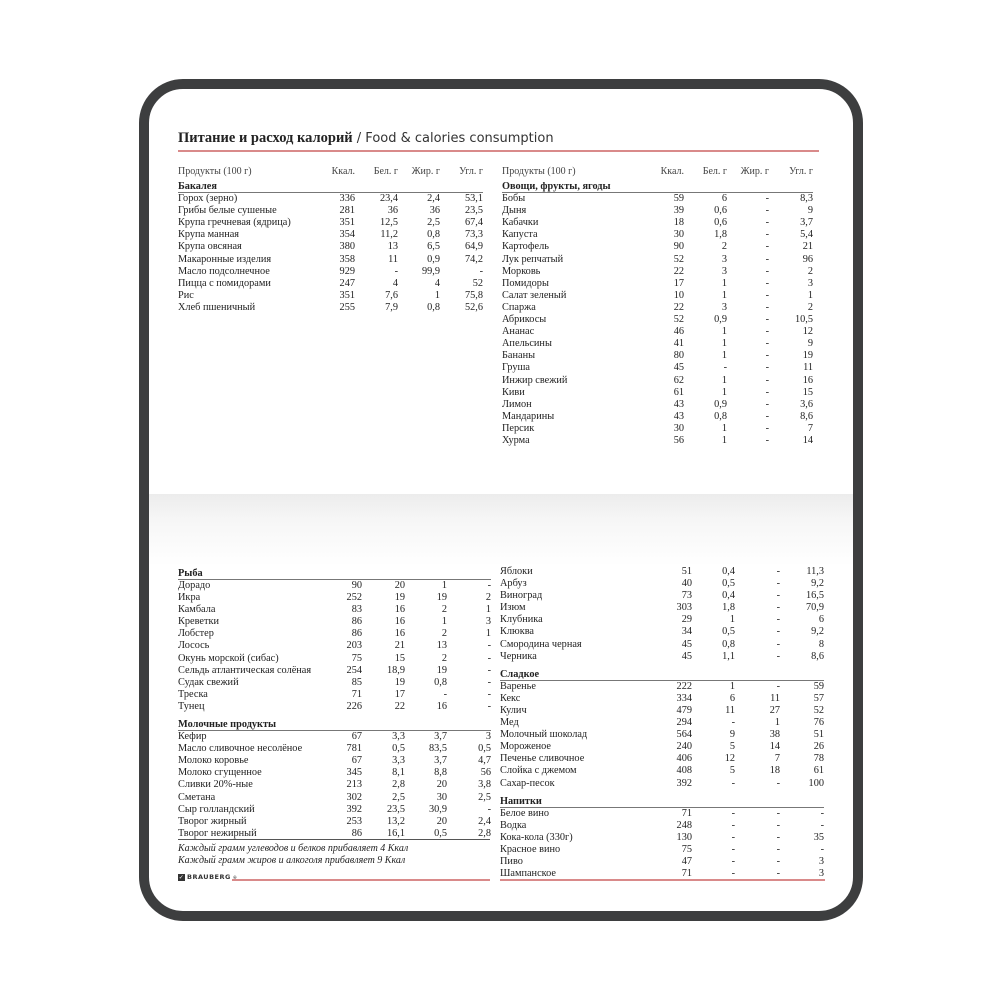 This screenshot has height=1000, width=1000. What do you see at coordinates (334, 707) in the screenshot?
I see `table-row: Тунец 226 22 16 -` at bounding box center [334, 707].